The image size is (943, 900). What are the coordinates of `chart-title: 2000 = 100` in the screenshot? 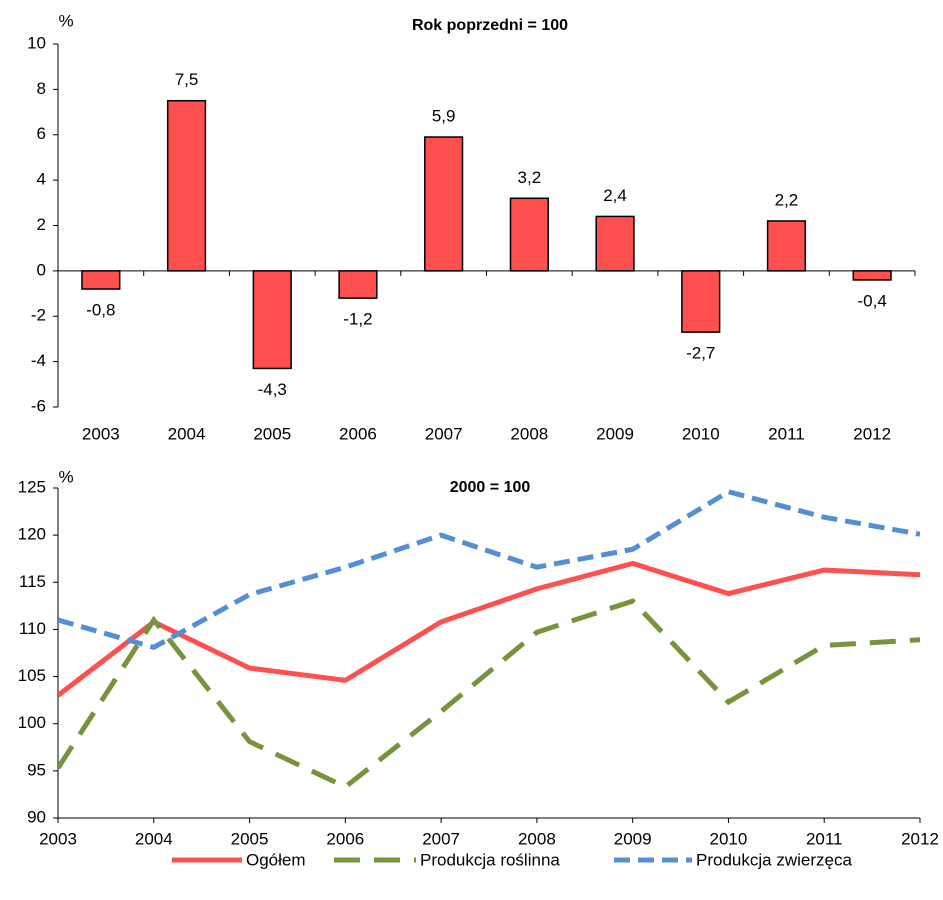 It's located at (490, 487).